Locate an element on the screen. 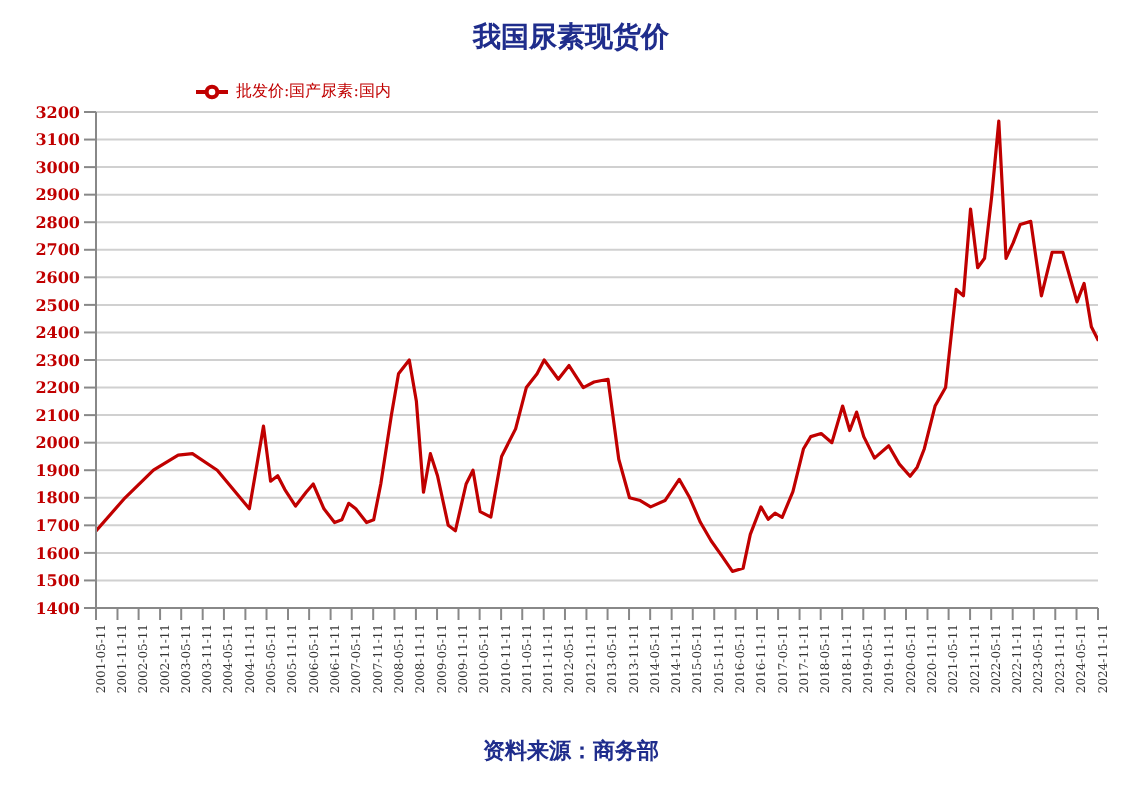  y-tick-label: 2600 is located at coordinates (58, 277).